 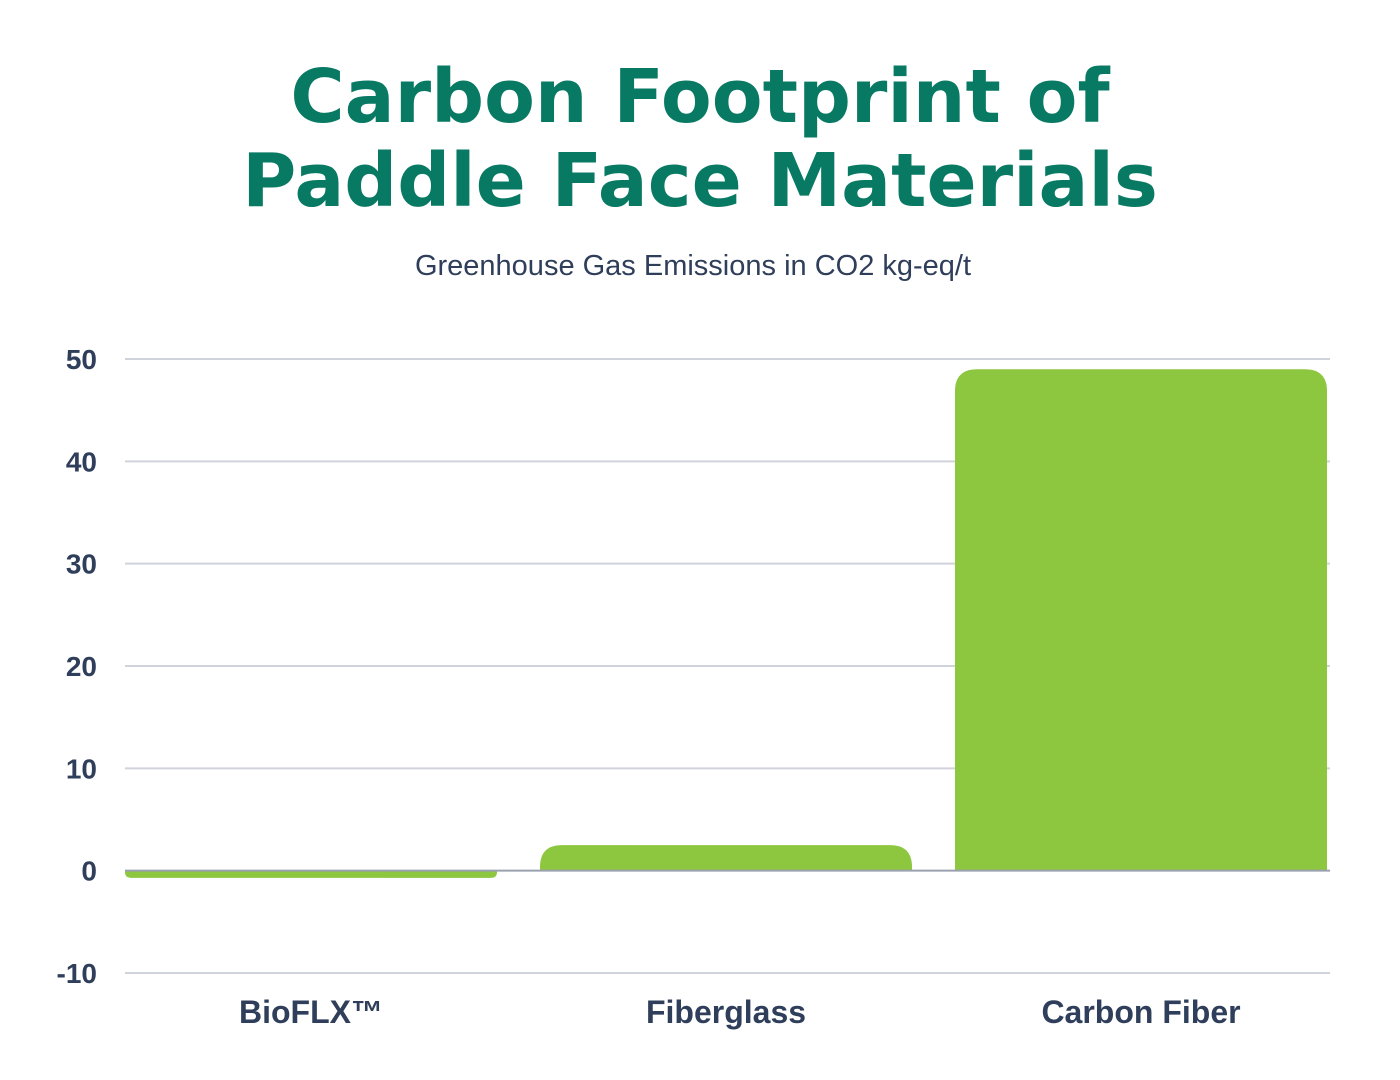 I want to click on chart-title-line-2: Paddle Face Materials, so click(x=700, y=181).